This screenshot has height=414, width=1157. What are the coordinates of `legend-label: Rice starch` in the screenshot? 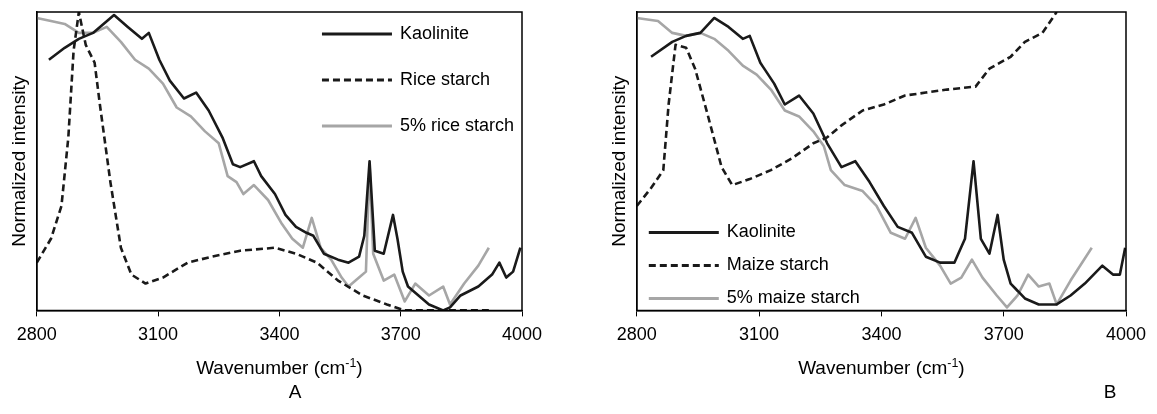 It's located at (444, 78).